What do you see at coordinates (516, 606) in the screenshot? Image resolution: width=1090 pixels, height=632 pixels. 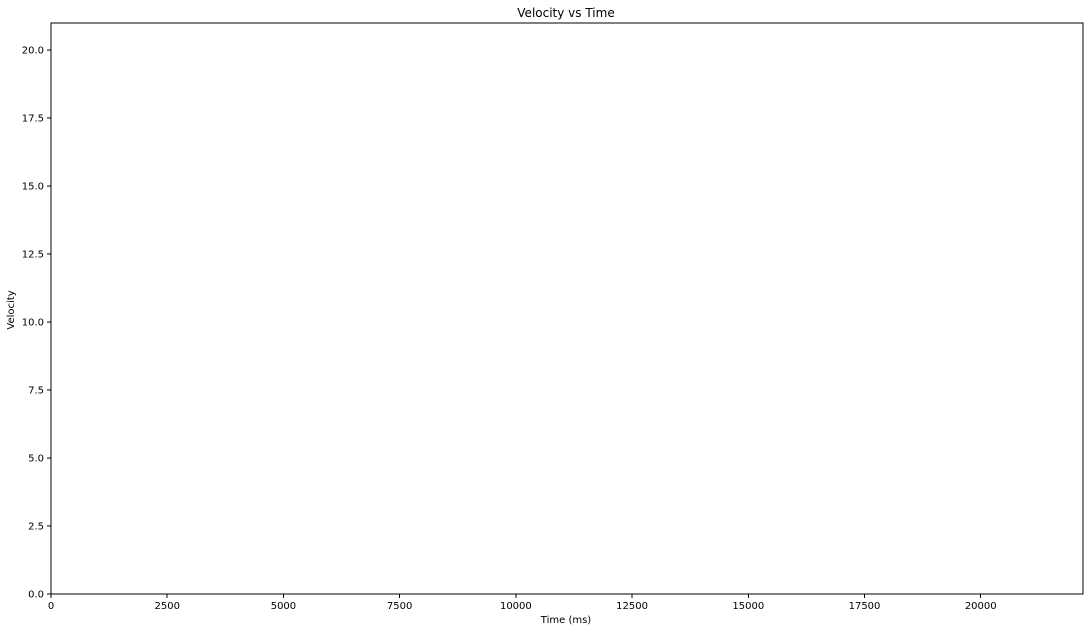 I see `x-tick-label: 10000` at bounding box center [516, 606].